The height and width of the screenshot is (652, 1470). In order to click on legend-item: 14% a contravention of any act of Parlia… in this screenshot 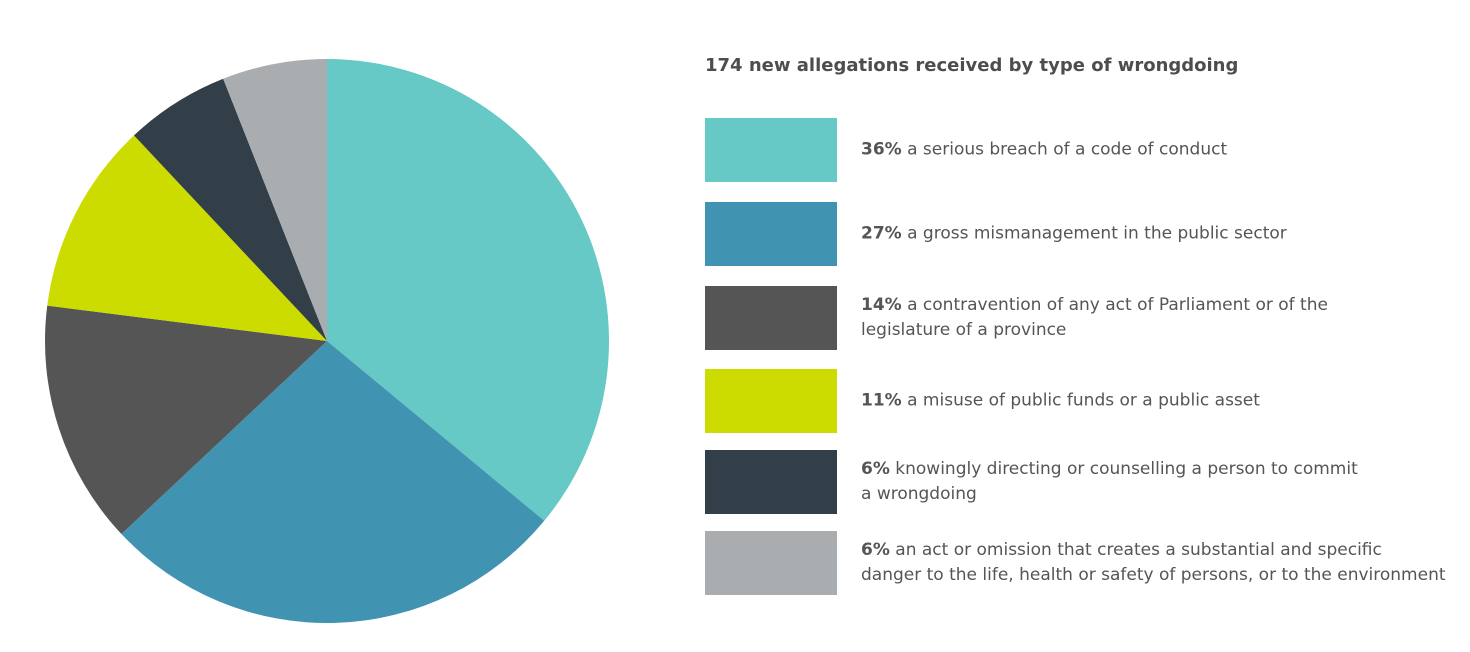, I will do `click(1085, 318)`.